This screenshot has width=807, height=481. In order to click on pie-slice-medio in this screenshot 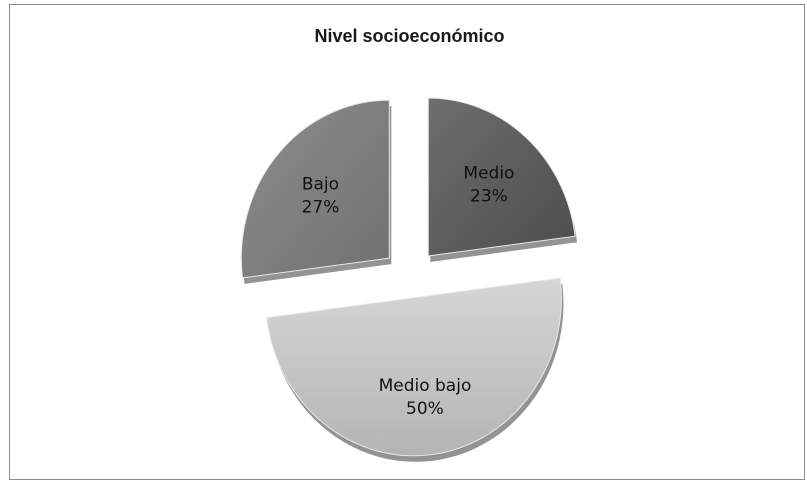, I will do `click(501, 177)`.